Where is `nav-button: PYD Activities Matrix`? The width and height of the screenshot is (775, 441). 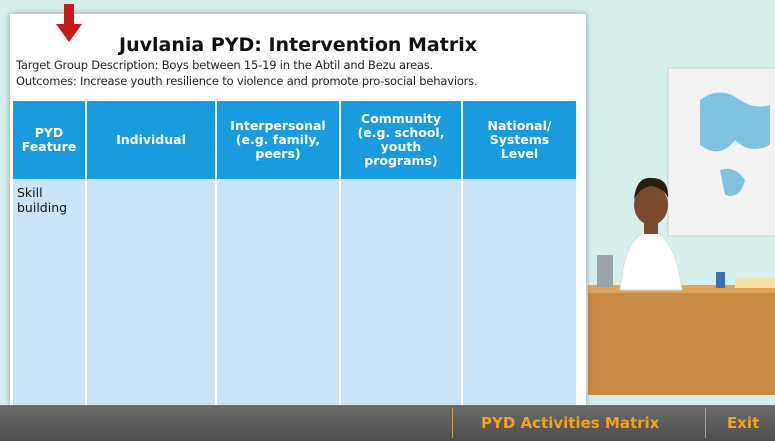
nav-button: PYD Activities Matrix is located at coordinates (570, 423).